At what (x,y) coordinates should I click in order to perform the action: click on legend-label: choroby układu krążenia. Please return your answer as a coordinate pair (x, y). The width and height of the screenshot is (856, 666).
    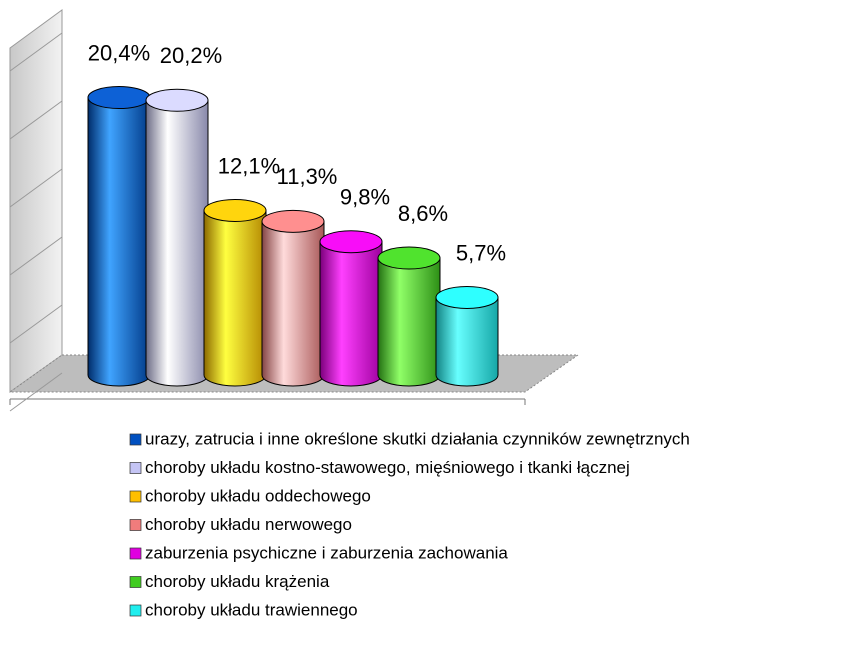
    Looking at the image, I should click on (237, 581).